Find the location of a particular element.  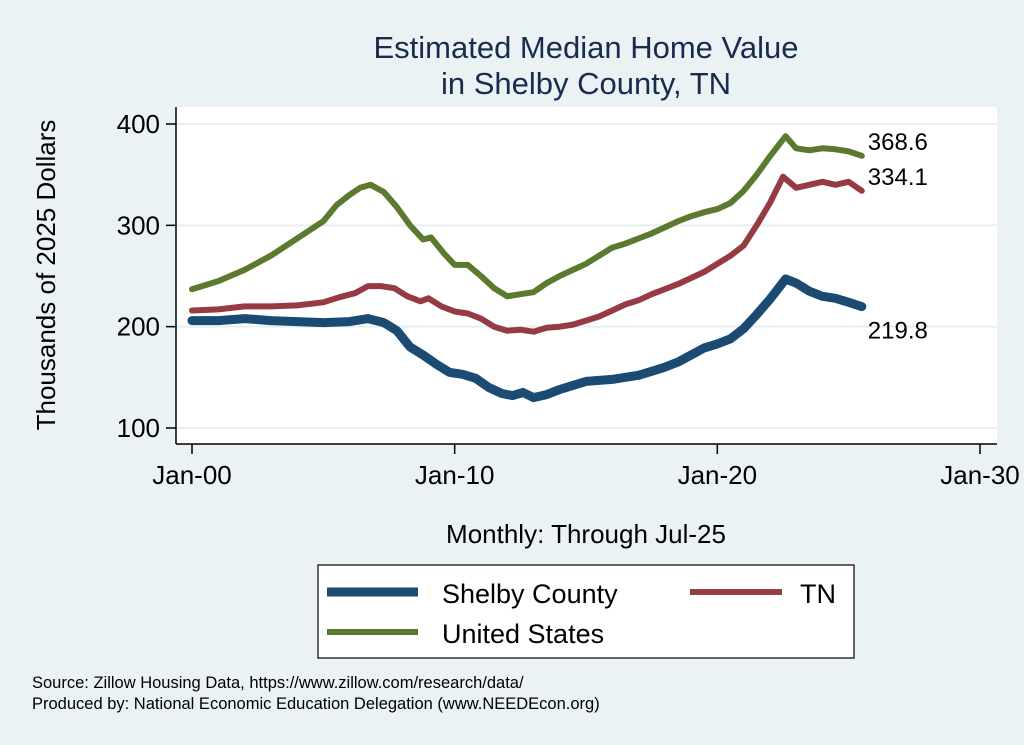

x-tick-label: Jan-20 is located at coordinates (718, 475).